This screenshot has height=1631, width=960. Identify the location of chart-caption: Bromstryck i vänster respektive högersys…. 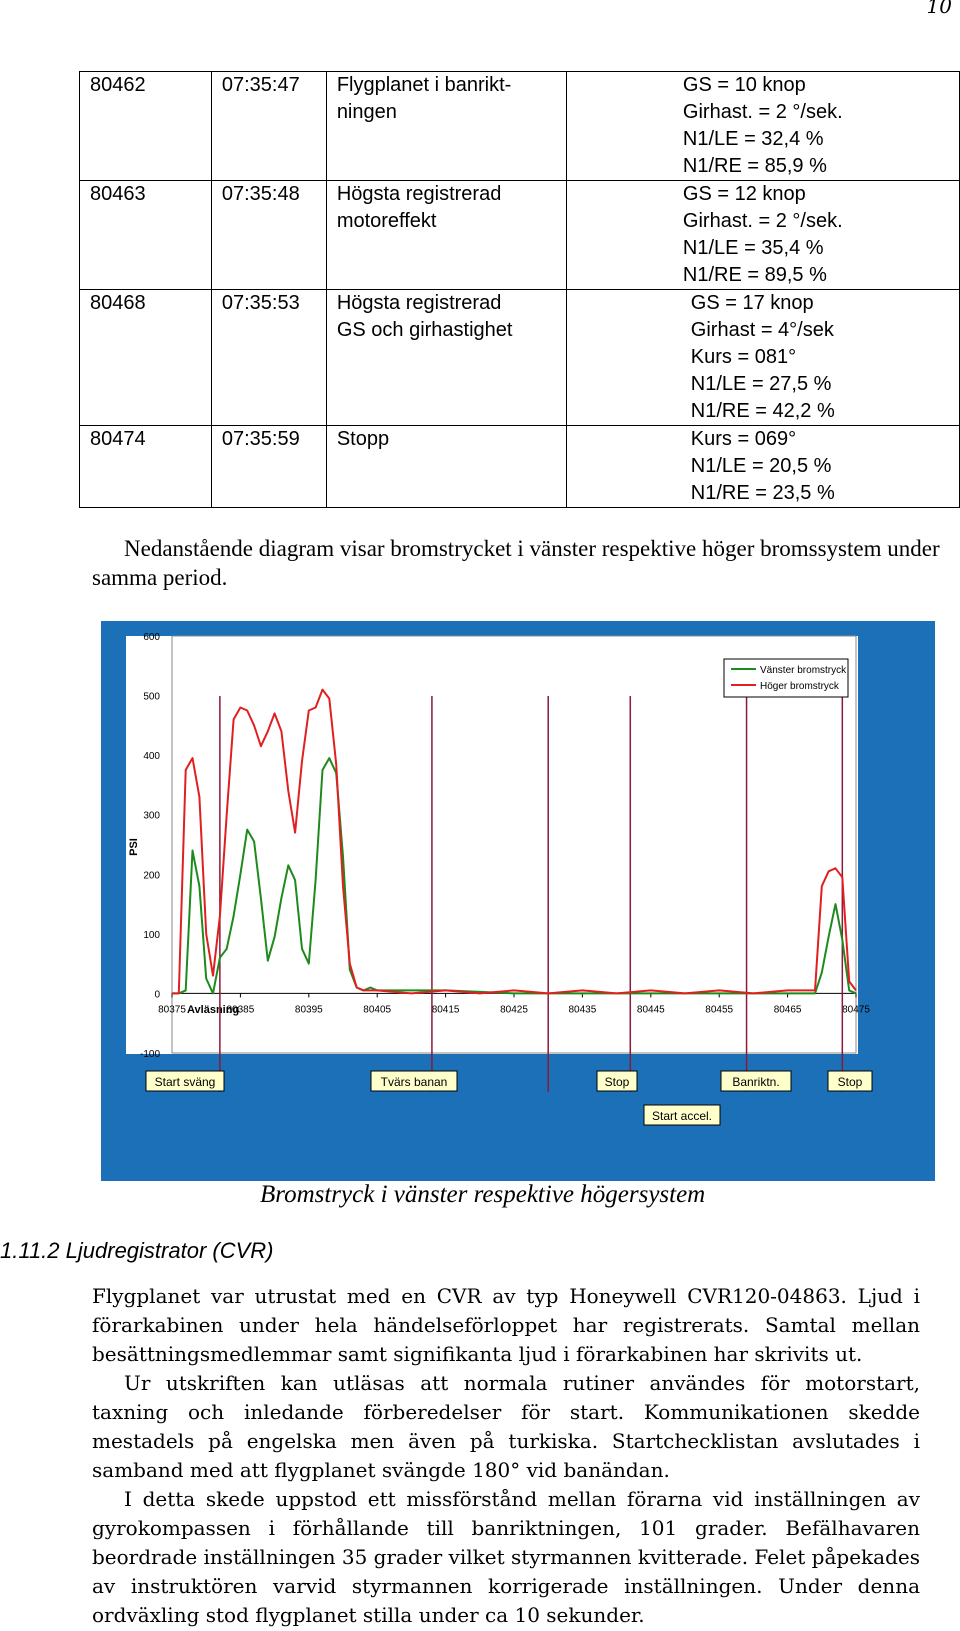
(483, 1194).